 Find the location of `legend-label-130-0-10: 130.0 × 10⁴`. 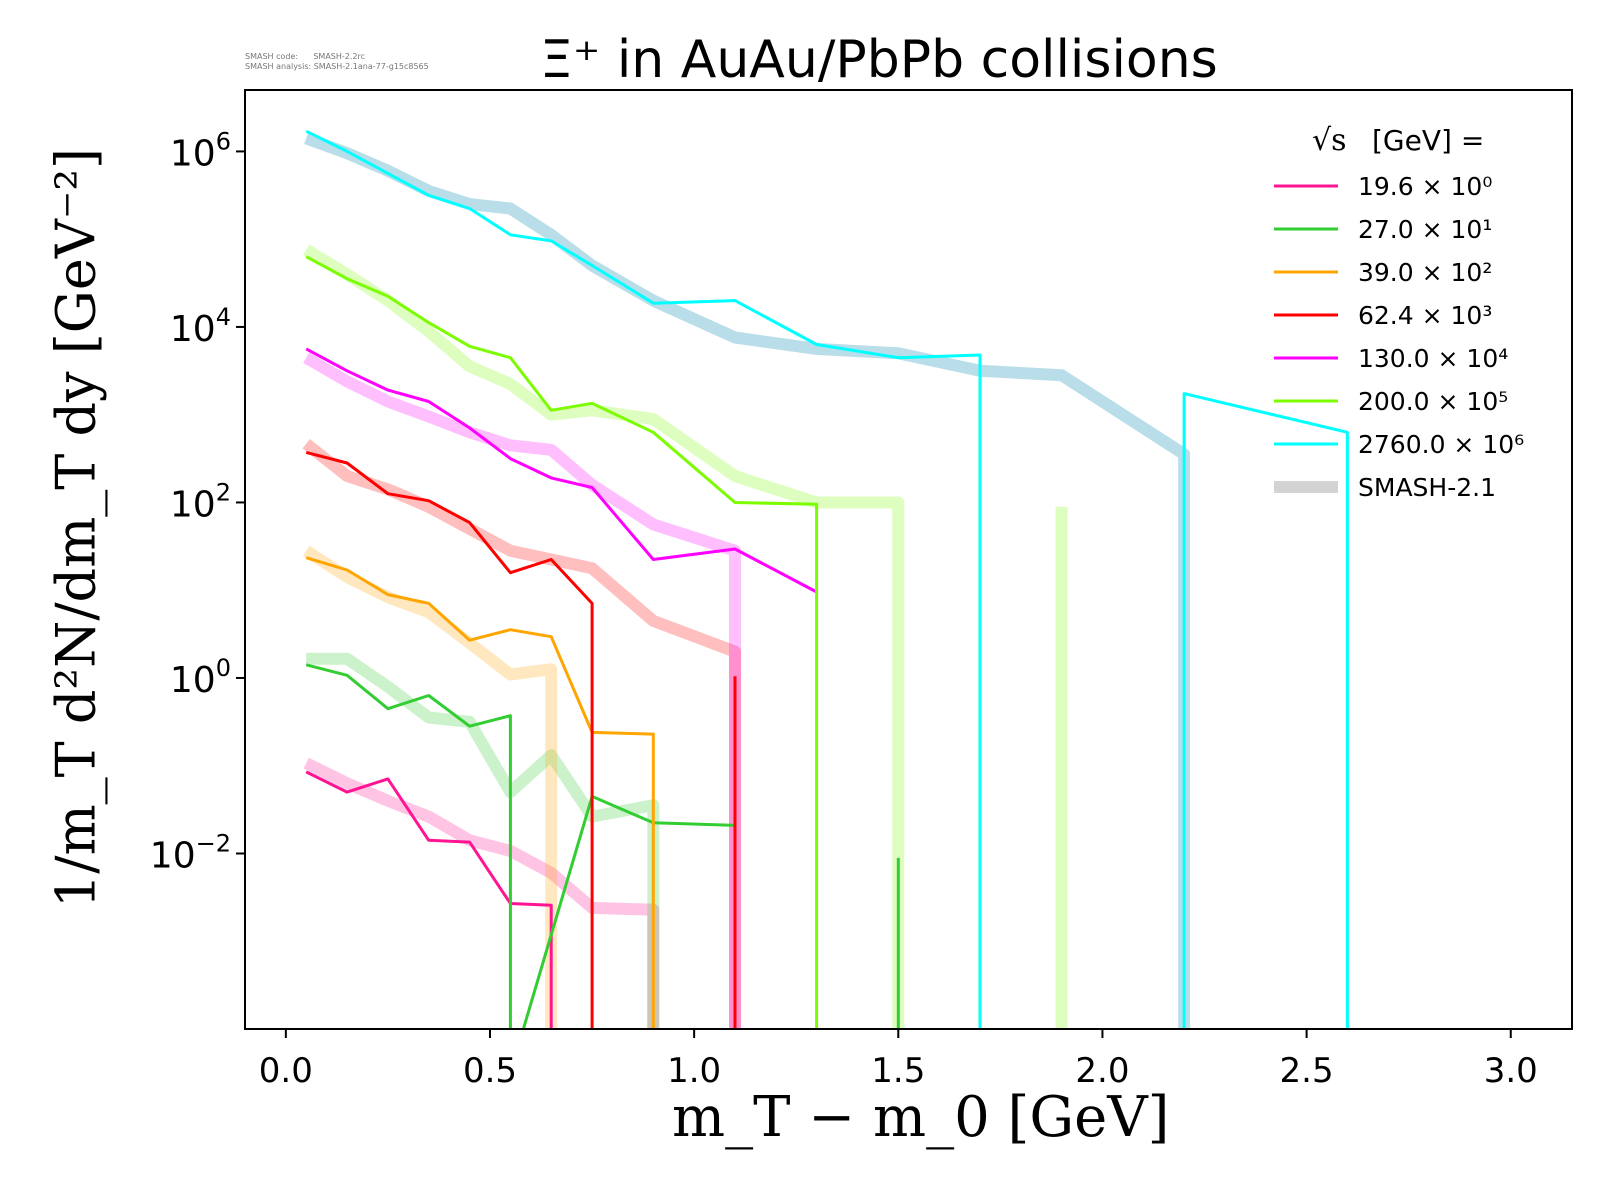

legend-label-130-0-10: 130.0 × 10⁴ is located at coordinates (1433, 358).